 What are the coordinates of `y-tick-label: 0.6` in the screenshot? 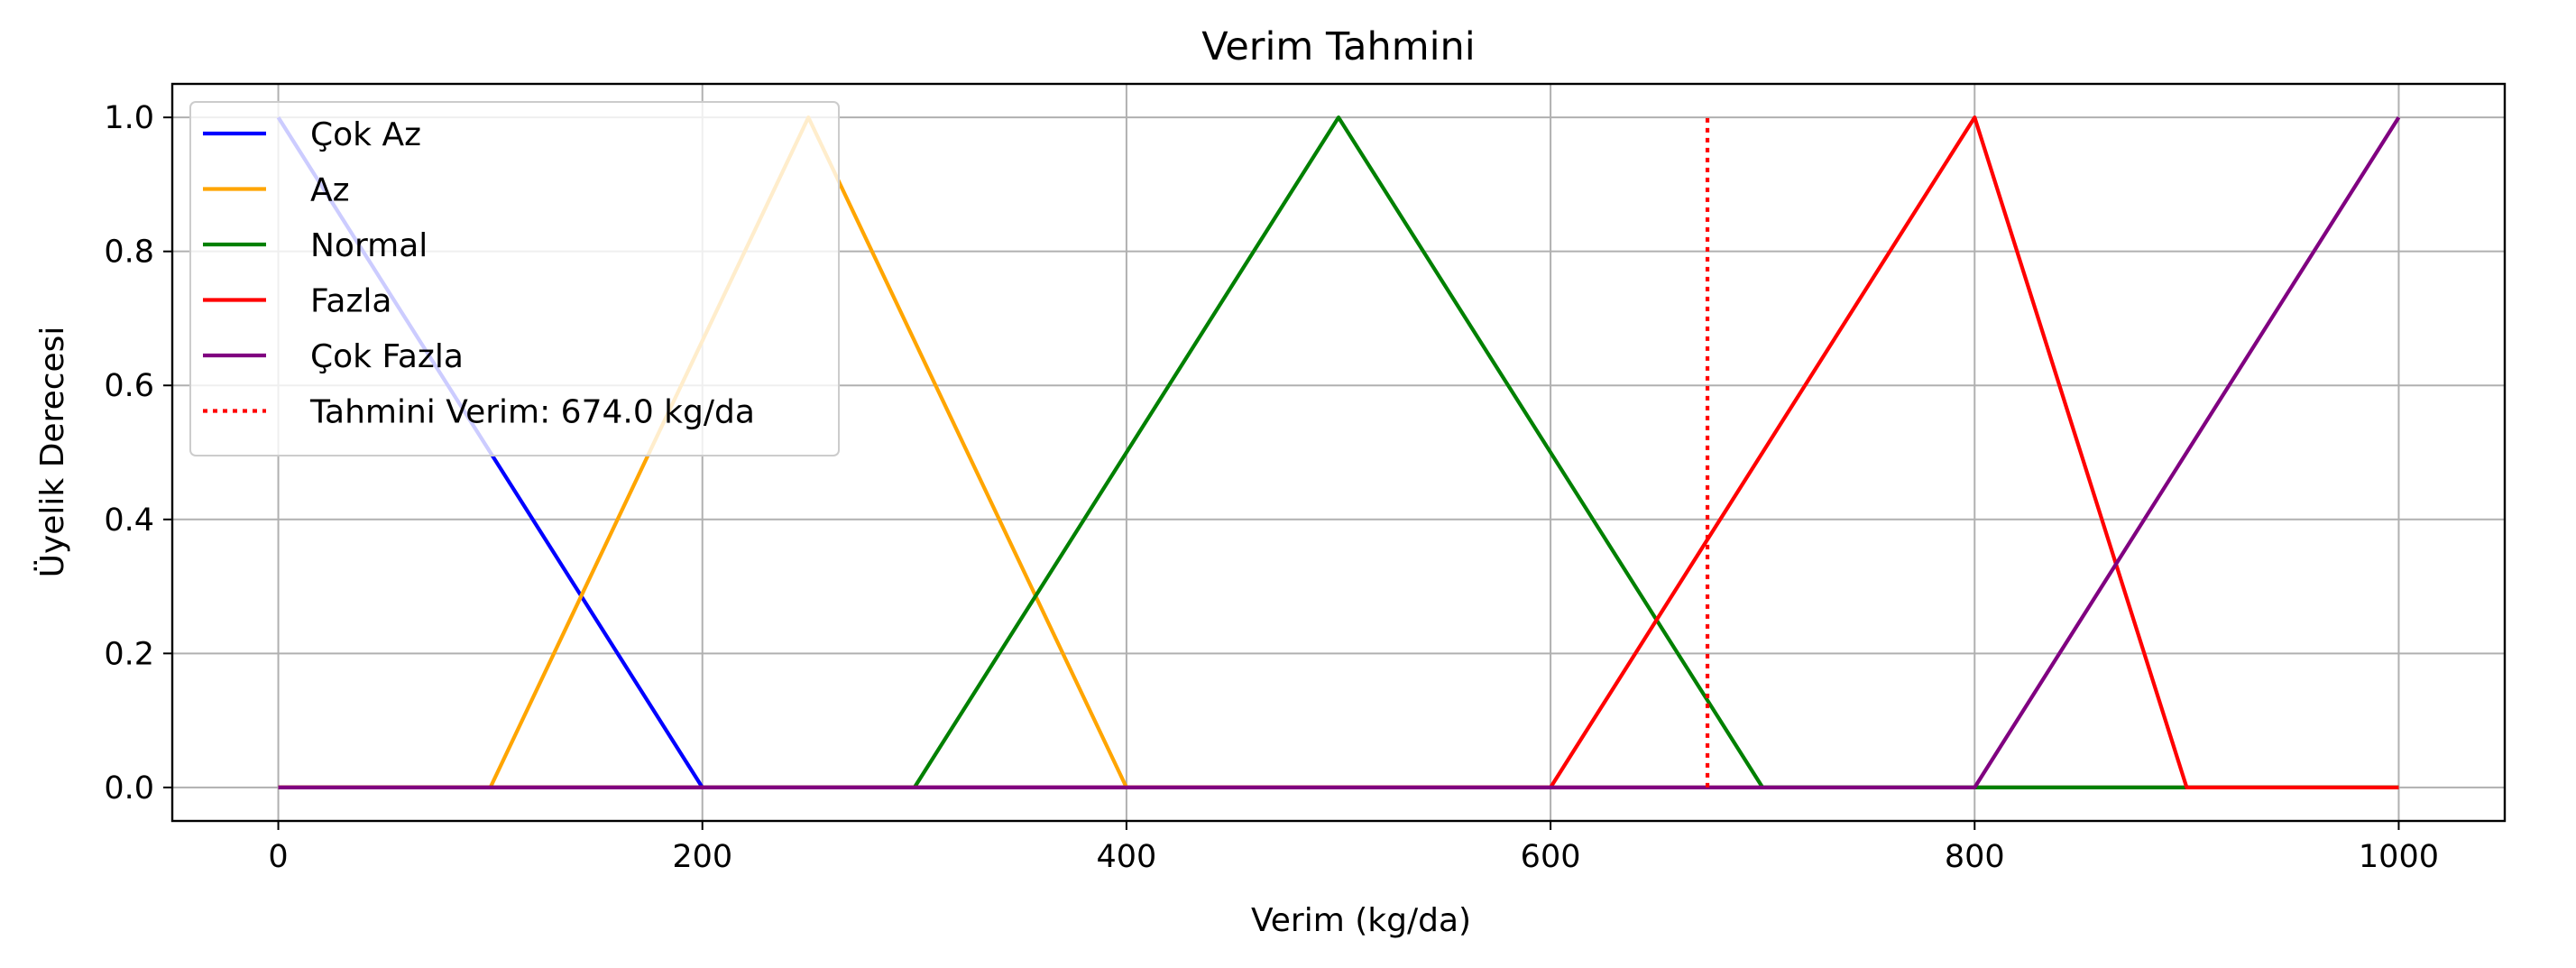 It's located at (129, 386).